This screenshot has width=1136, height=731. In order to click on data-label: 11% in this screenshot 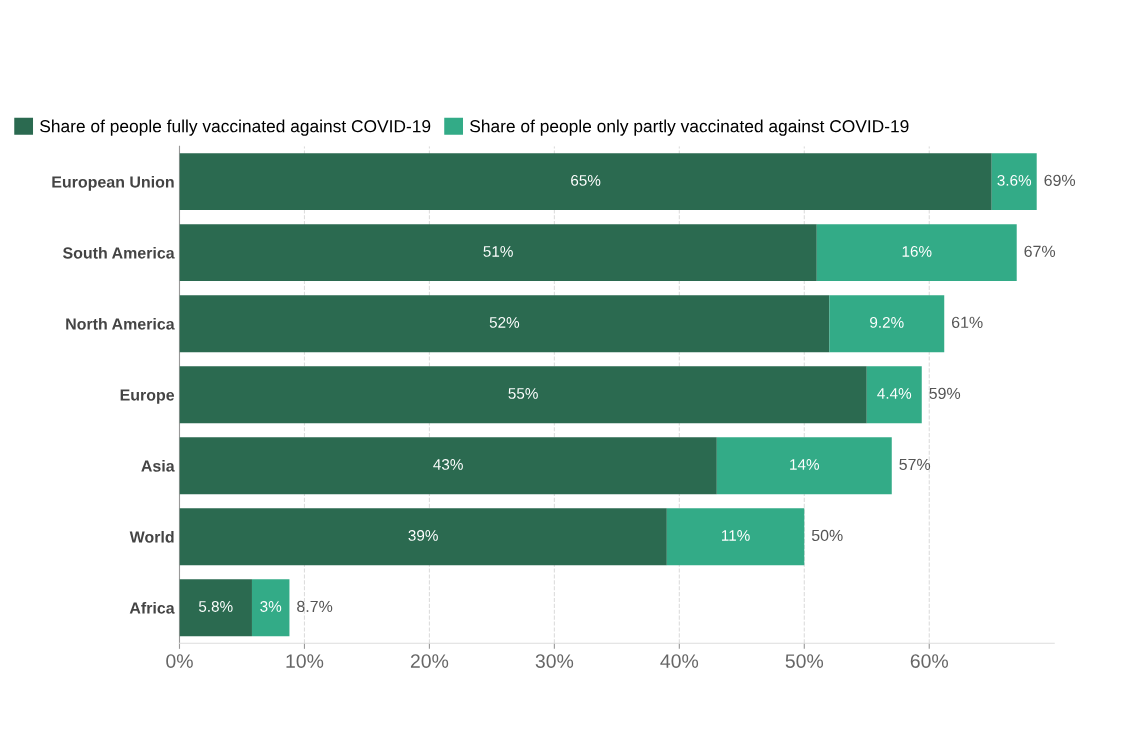, I will do `click(736, 535)`.